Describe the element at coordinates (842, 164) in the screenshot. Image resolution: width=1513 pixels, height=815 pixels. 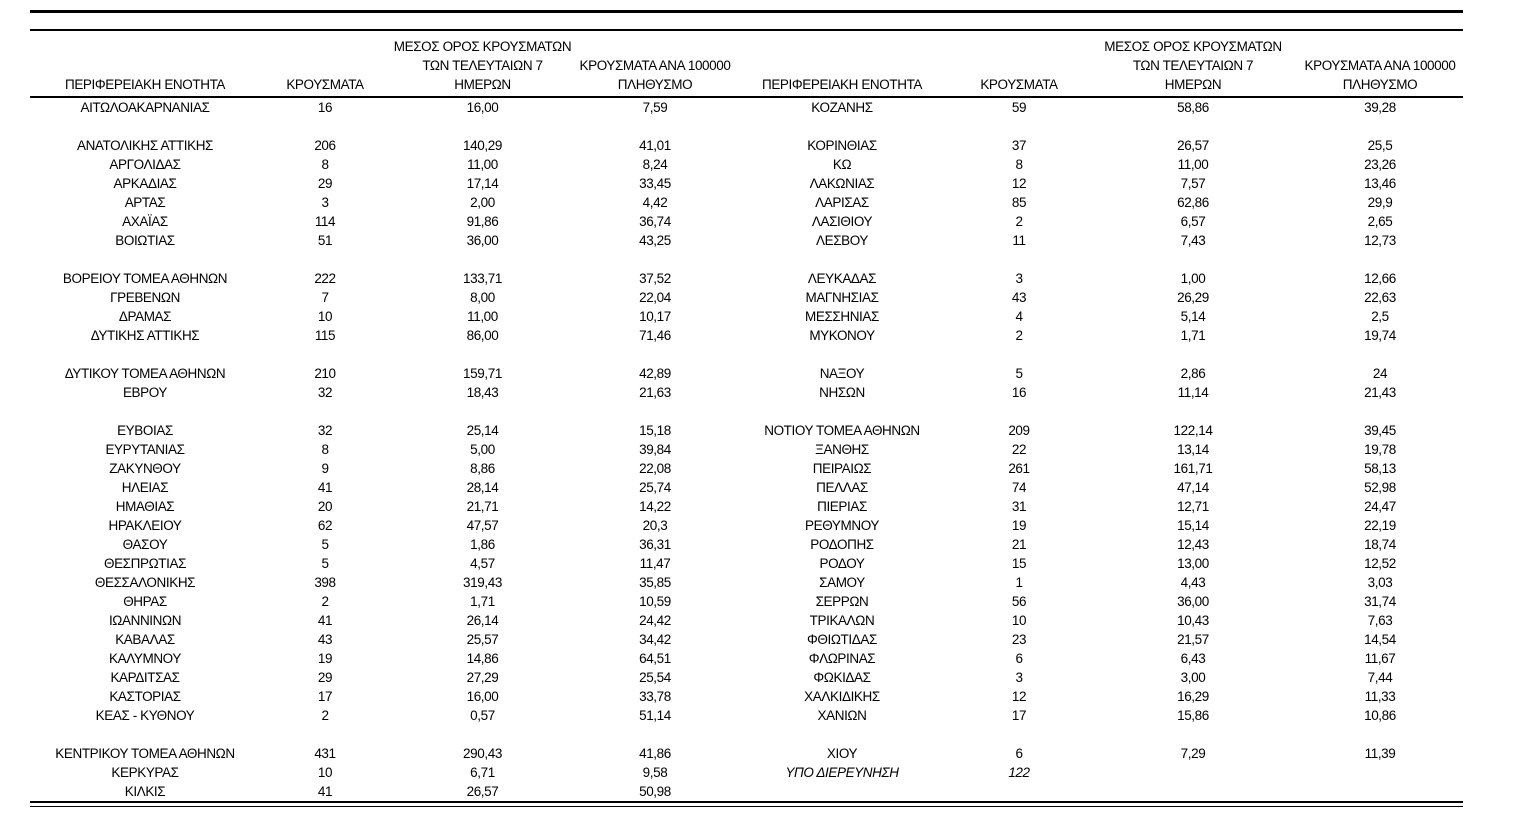
I see `right-region-cell: ΚΩ` at that location.